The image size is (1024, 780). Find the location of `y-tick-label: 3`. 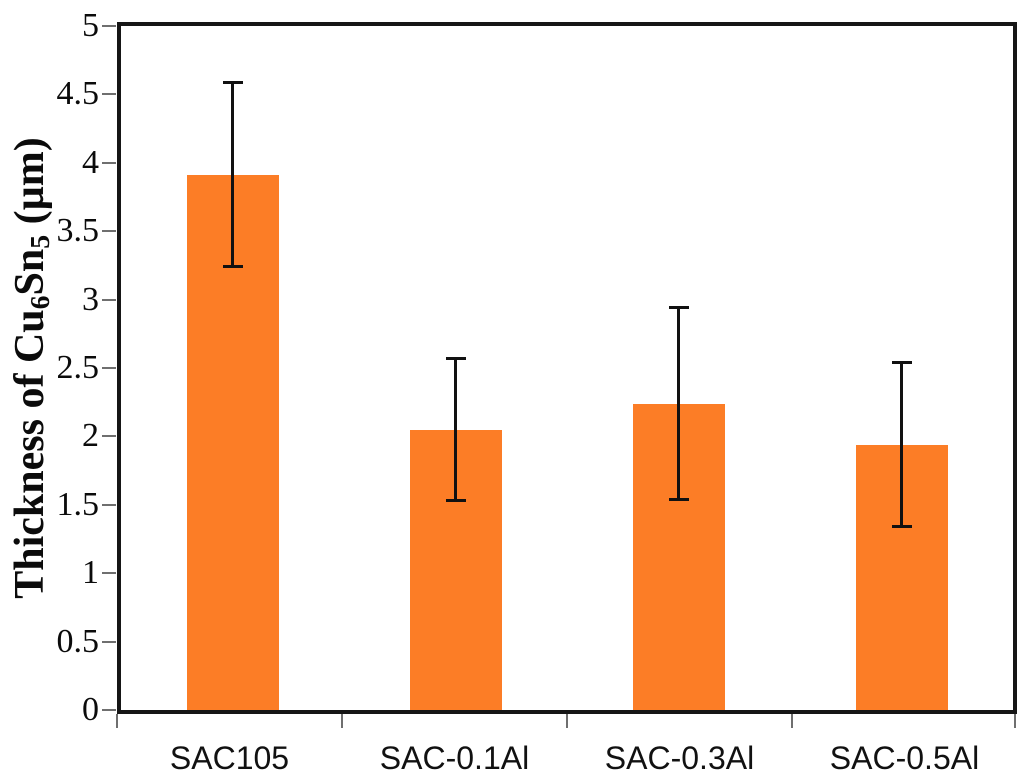

y-tick-label: 3 is located at coordinates (90, 299).